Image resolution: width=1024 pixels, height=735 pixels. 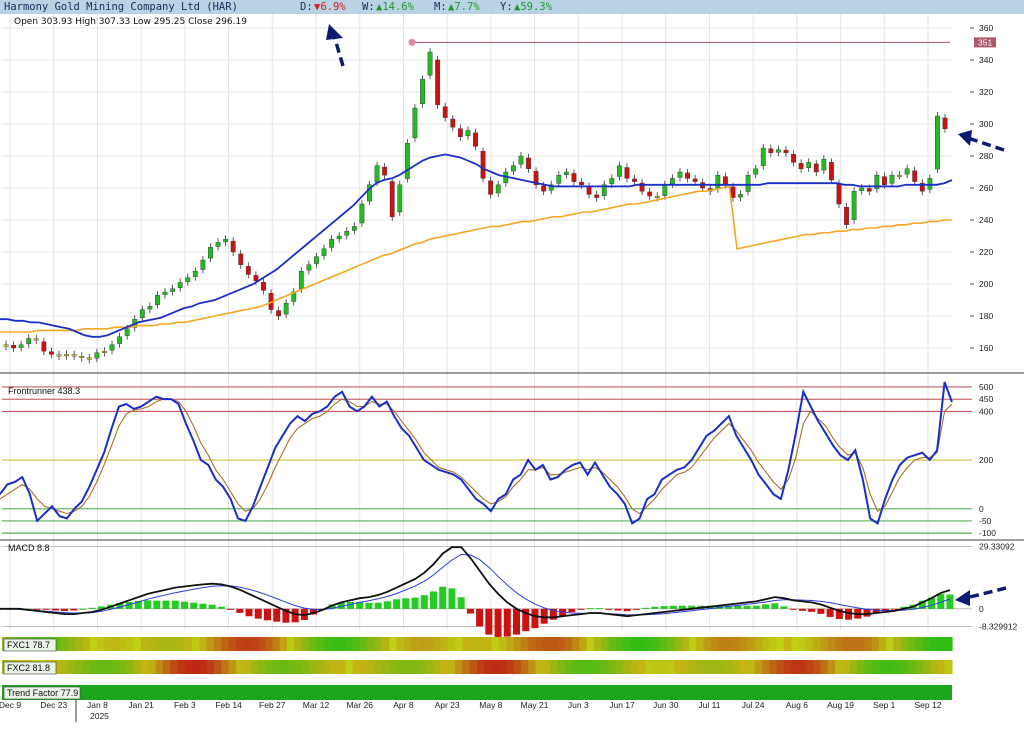 I want to click on x-tick-label: Mar 12, so click(x=316, y=705).